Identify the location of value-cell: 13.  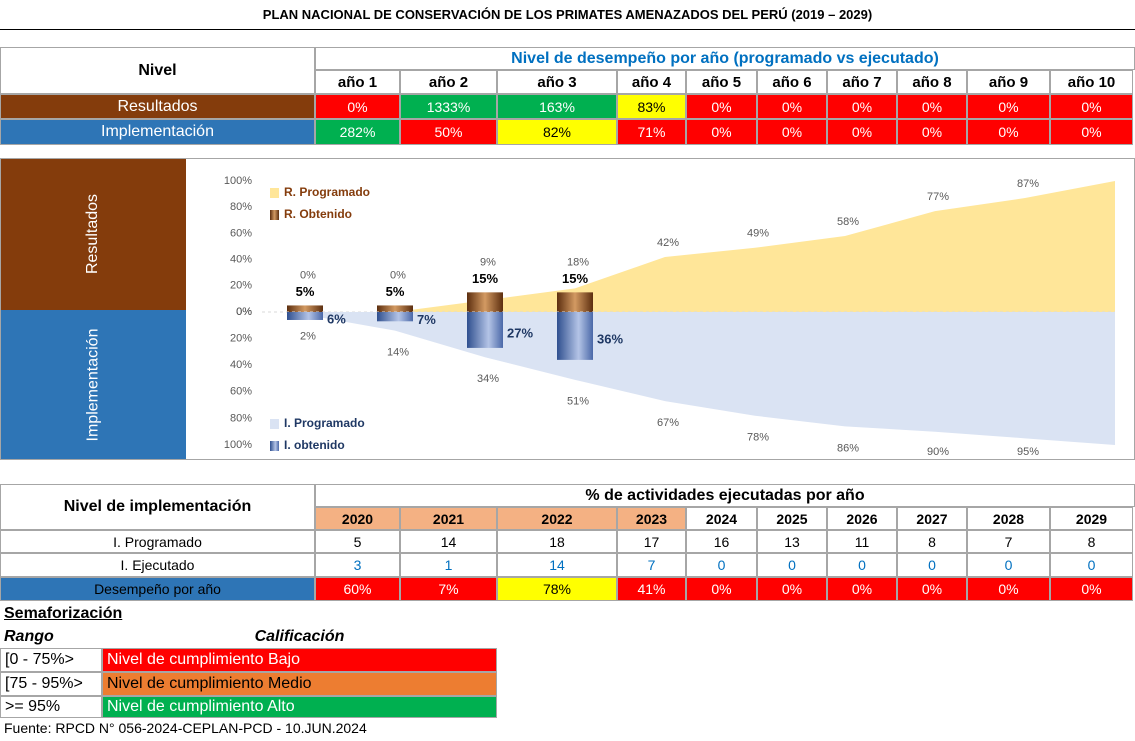
(792, 541).